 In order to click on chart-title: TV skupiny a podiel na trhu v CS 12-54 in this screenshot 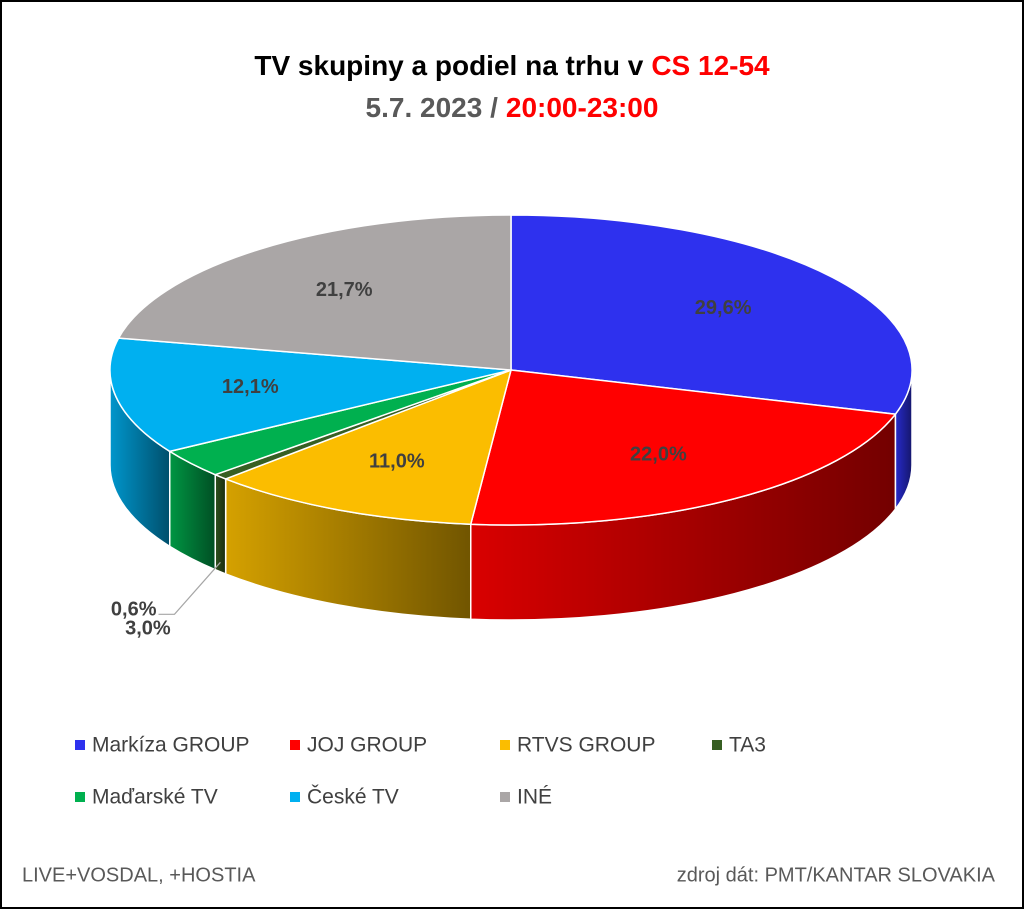, I will do `click(512, 65)`.